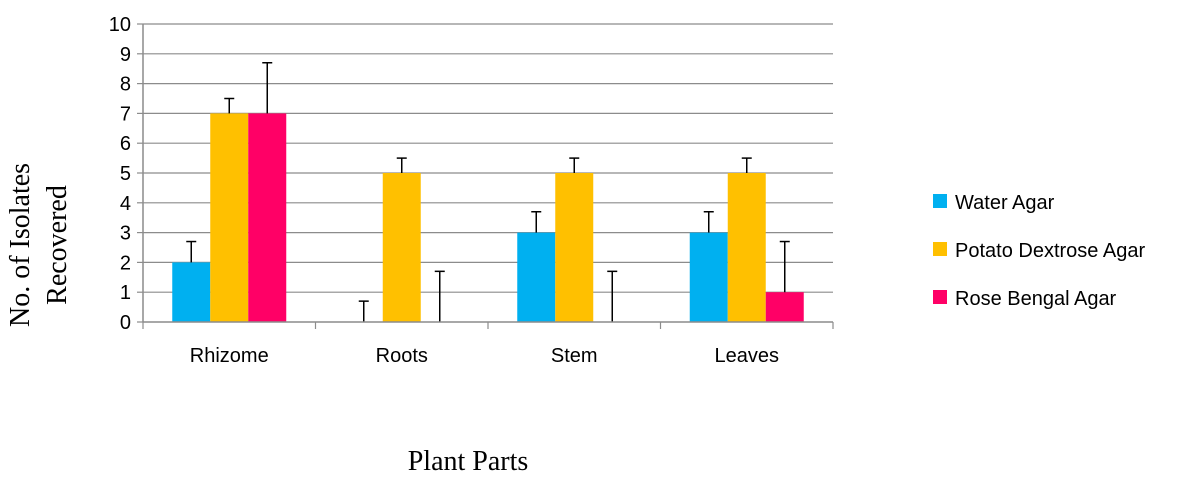 The height and width of the screenshot is (482, 1183). What do you see at coordinates (1050, 251) in the screenshot?
I see `legend-label-potato-dextrose-agar: Potato Dextrose Agar` at bounding box center [1050, 251].